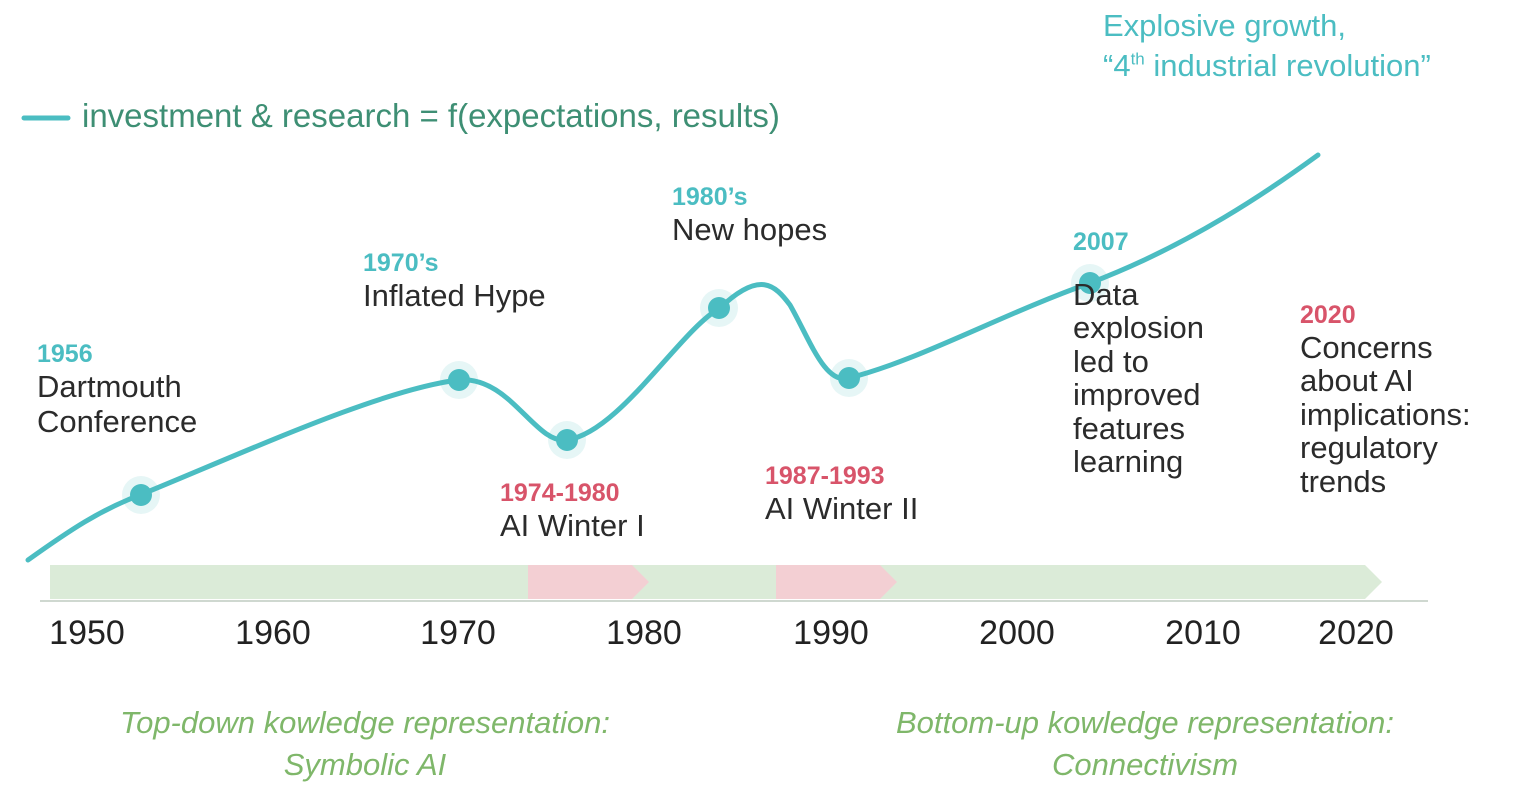 The height and width of the screenshot is (808, 1532). What do you see at coordinates (1137, 395) in the screenshot?
I see `event-title: improved` at bounding box center [1137, 395].